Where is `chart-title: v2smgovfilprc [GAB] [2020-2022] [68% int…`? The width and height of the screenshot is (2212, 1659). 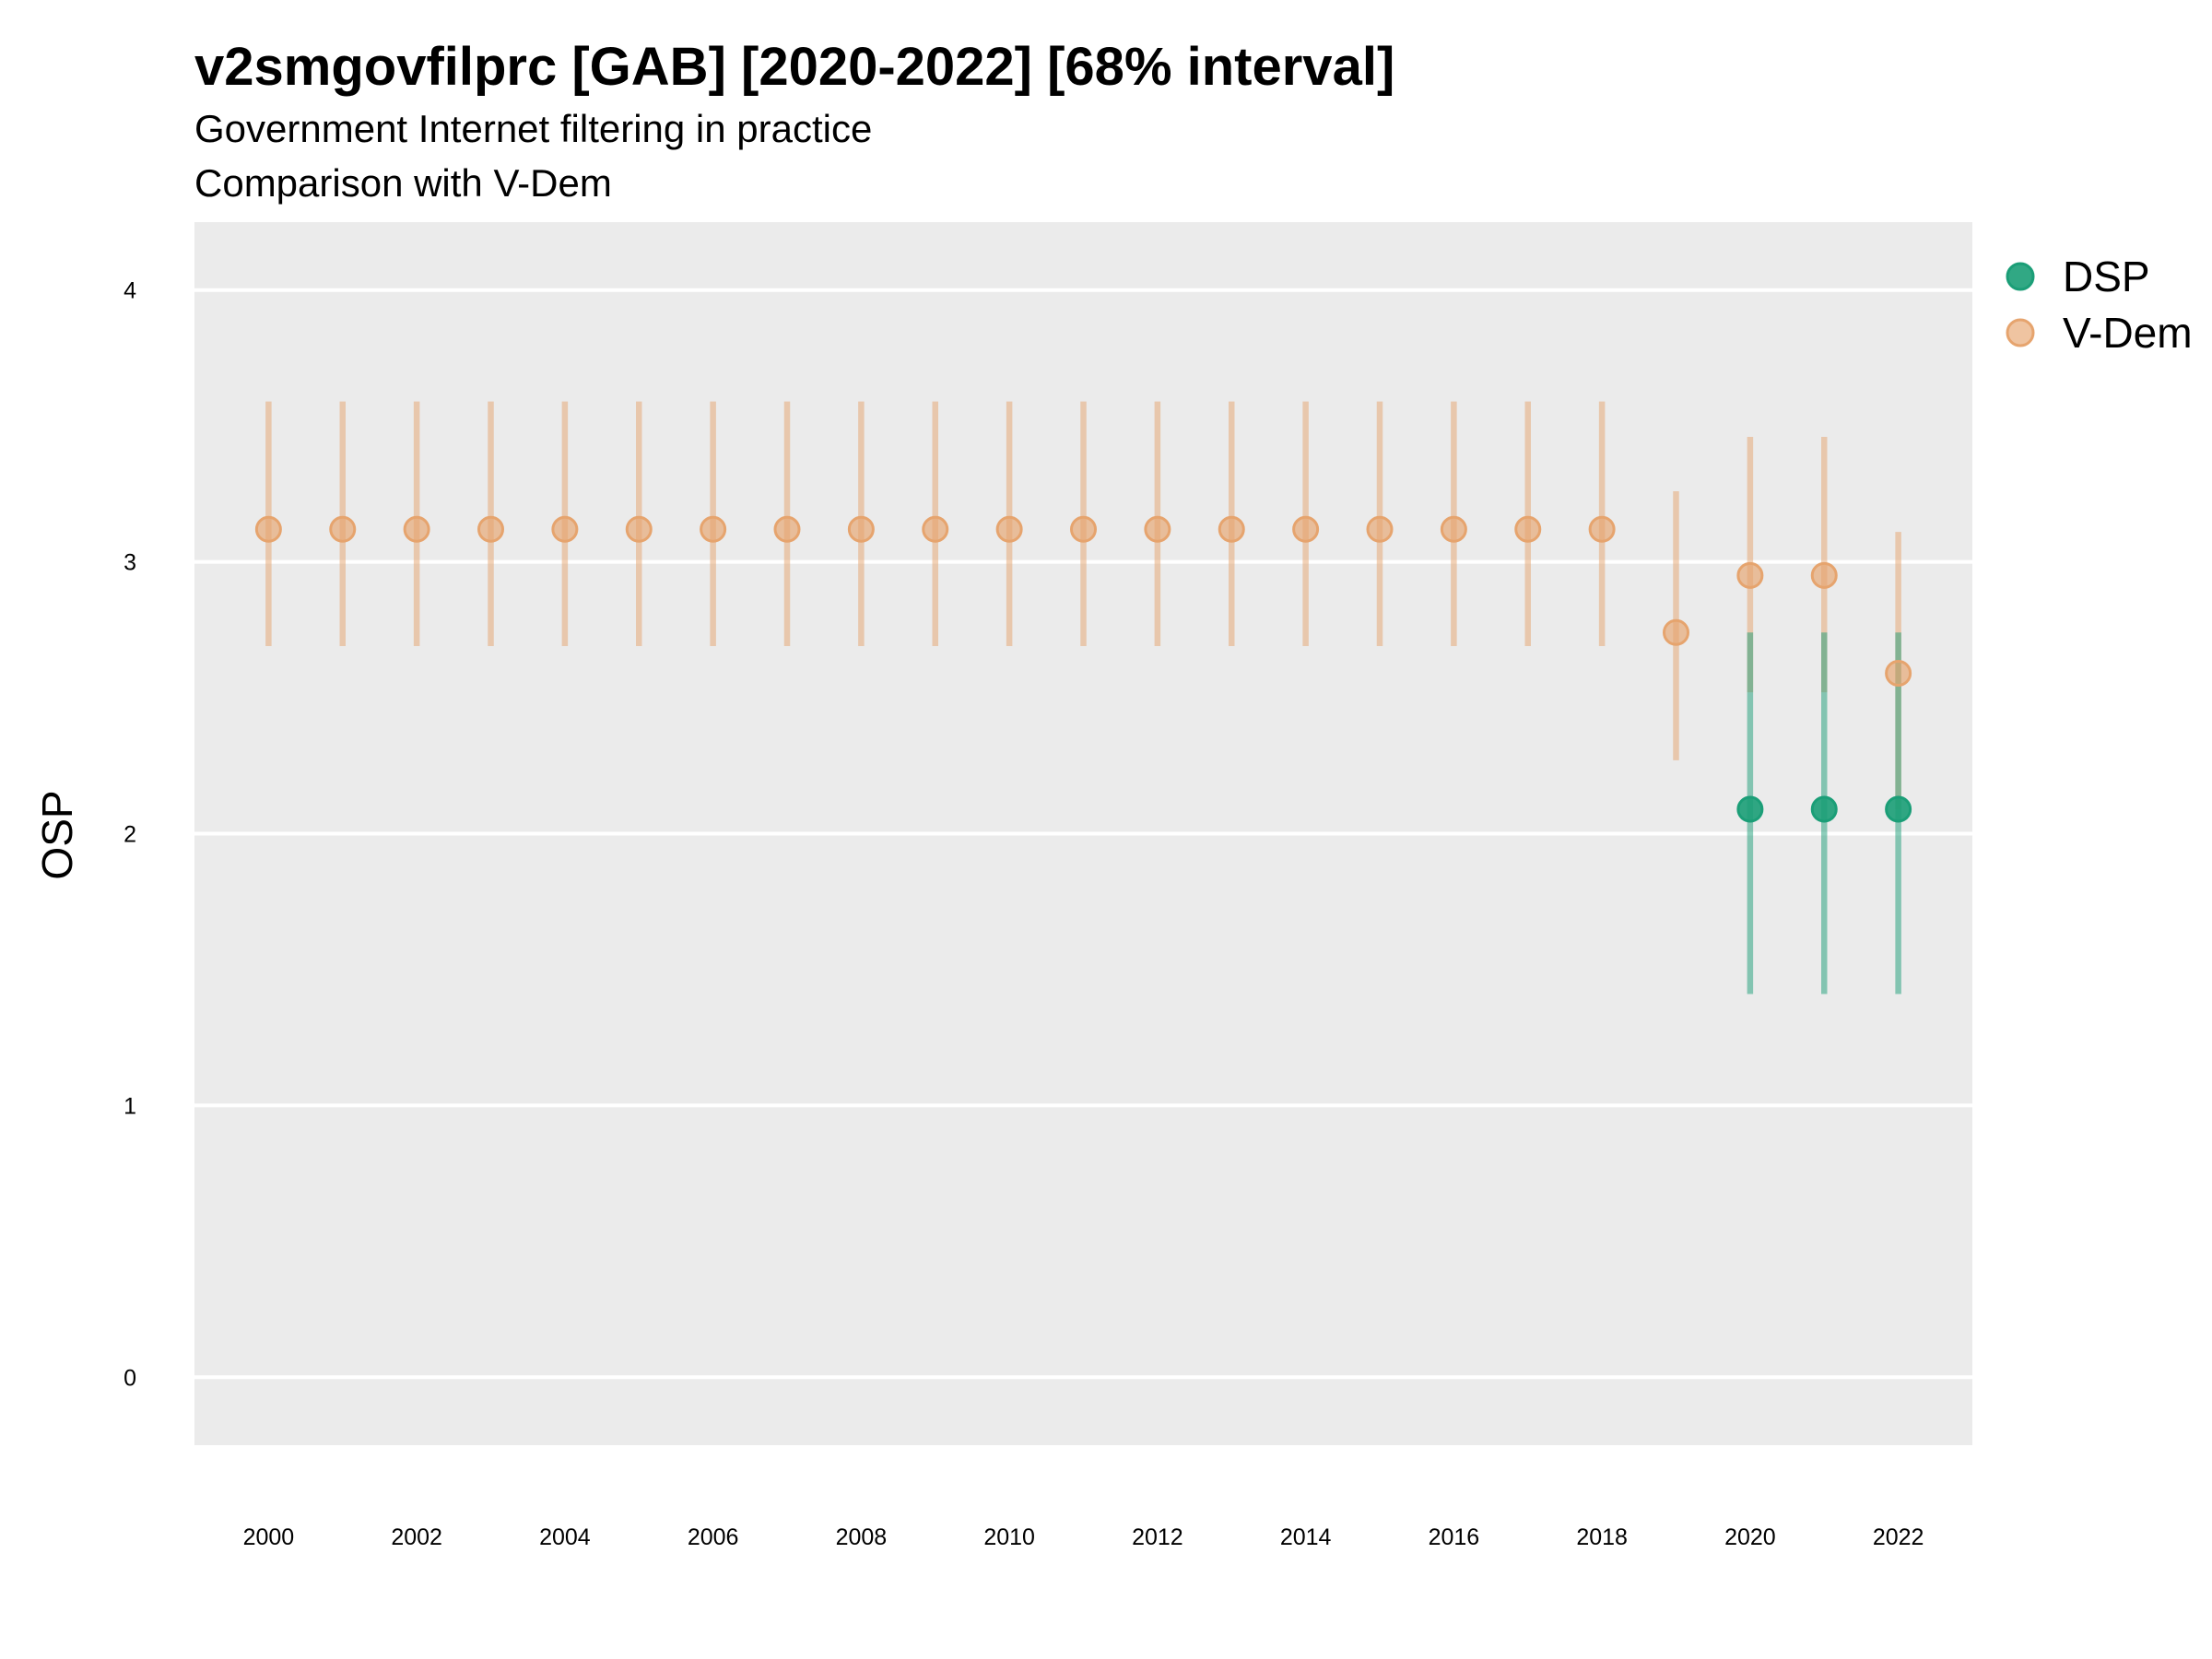 chart-title: v2smgovfilprc [GAB] [2020-2022] [68% int… is located at coordinates (794, 67).